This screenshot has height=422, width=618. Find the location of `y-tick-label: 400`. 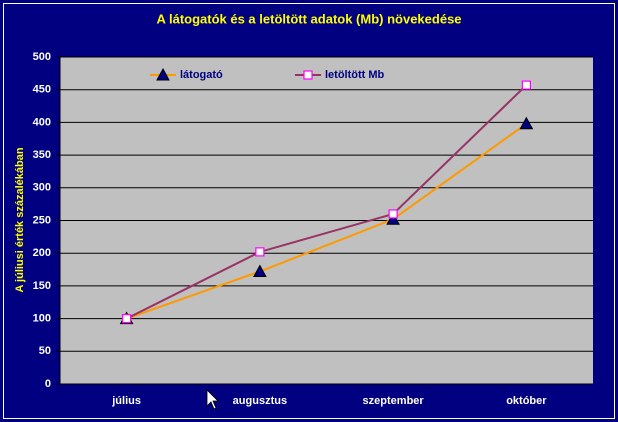

y-tick-label: 400 is located at coordinates (42, 122).